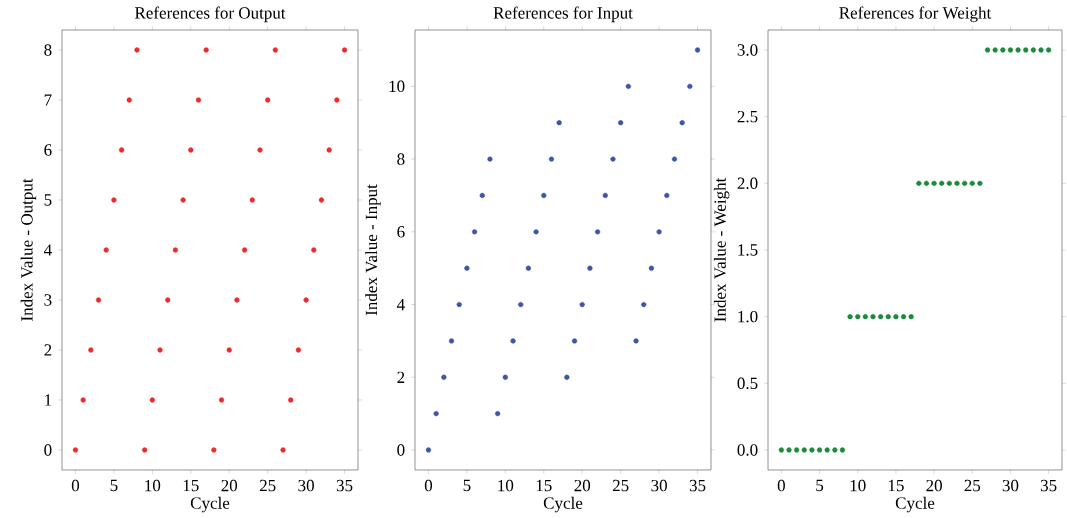  I want to click on y-tick-label: 1.0, so click(748, 316).